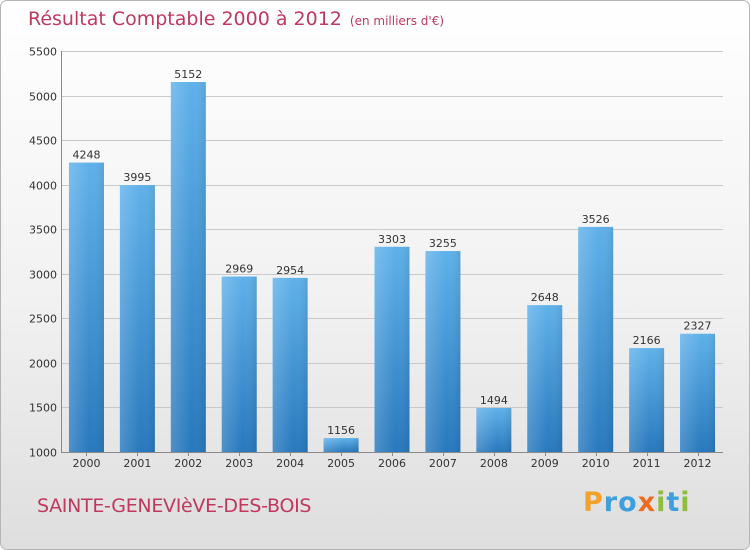  What do you see at coordinates (341, 430) in the screenshot?
I see `bar-value-label: 1156` at bounding box center [341, 430].